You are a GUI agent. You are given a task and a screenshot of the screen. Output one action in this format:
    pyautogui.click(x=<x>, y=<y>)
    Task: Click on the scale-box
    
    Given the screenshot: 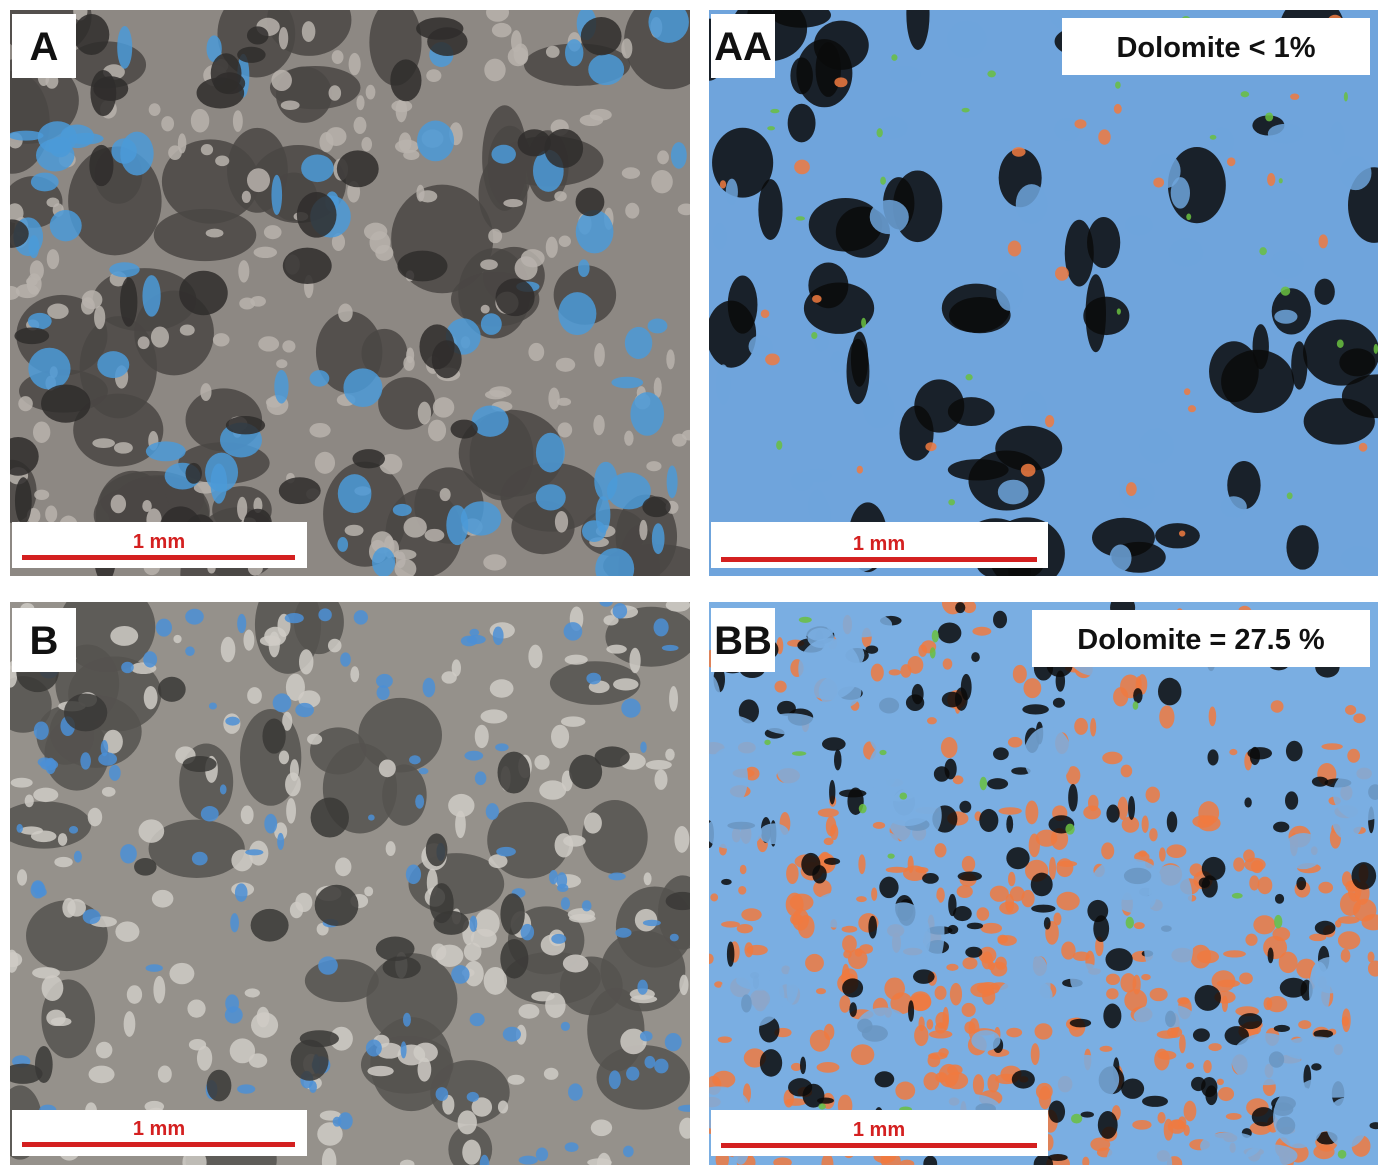 What is the action you would take?
    pyautogui.click(x=159, y=1133)
    